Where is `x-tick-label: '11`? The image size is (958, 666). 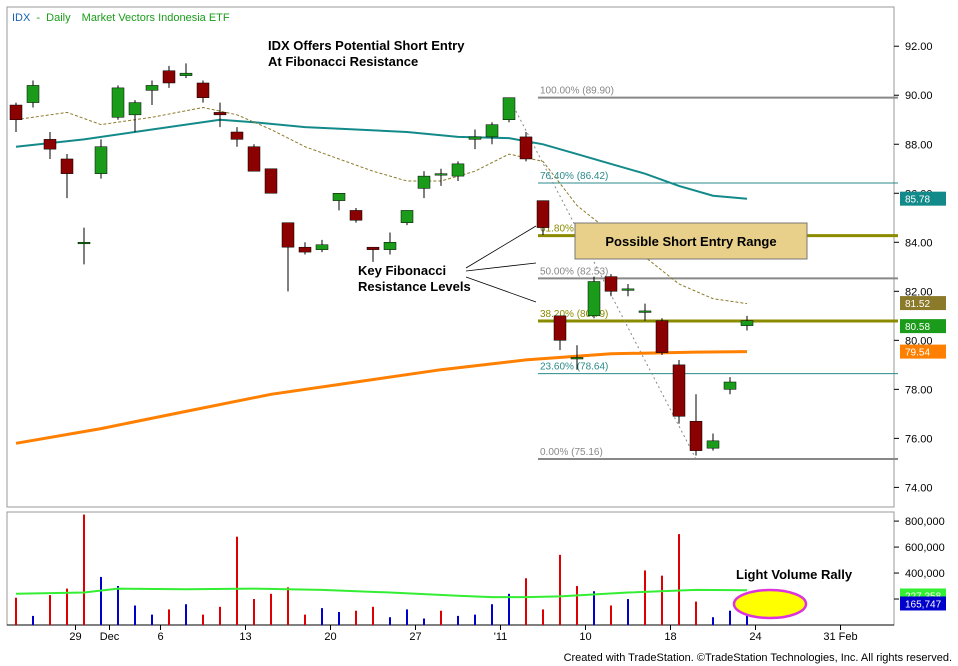
x-tick-label: '11 is located at coordinates (501, 637).